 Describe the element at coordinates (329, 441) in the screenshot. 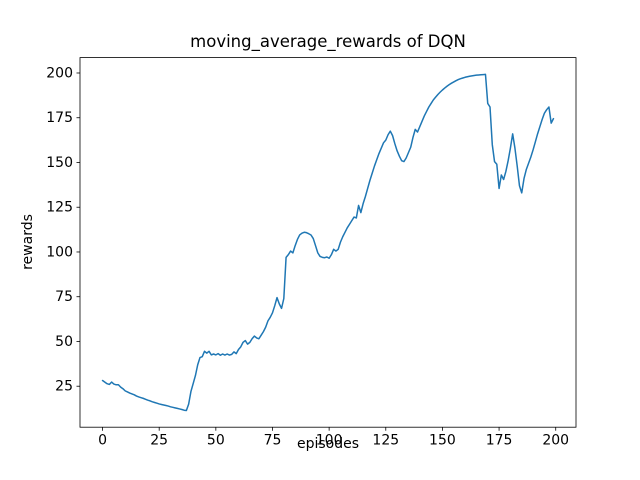

I see `x-tick-label: 100` at that location.